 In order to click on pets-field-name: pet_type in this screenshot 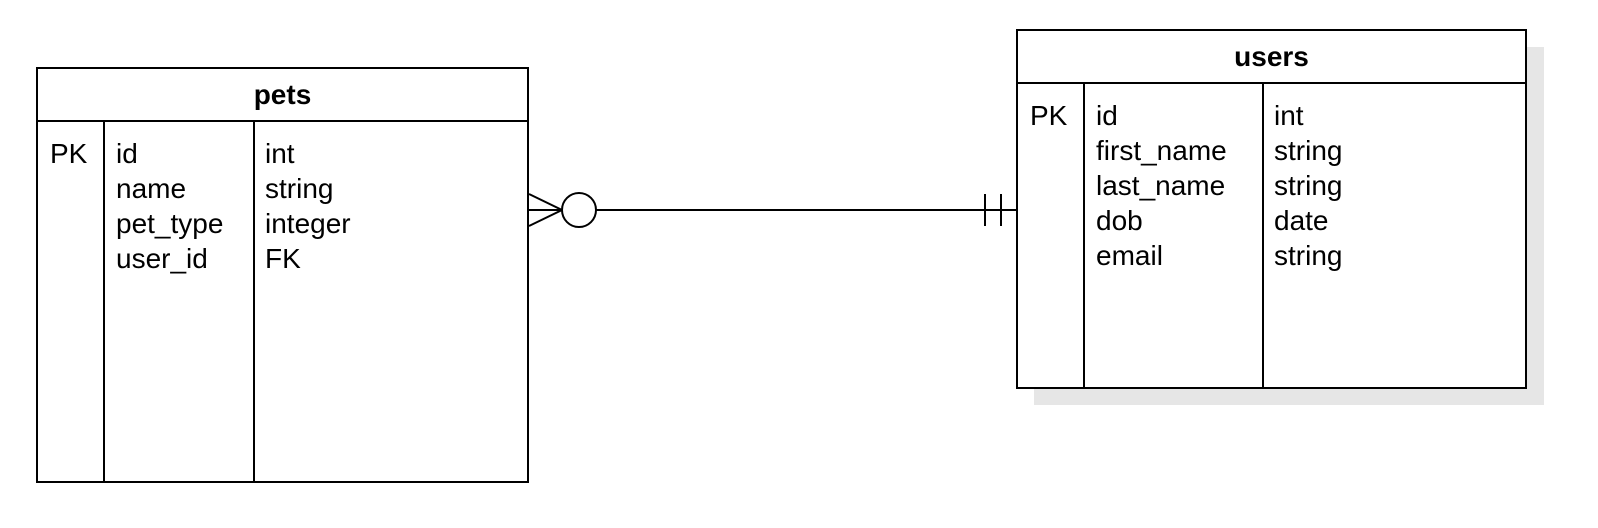, I will do `click(170, 223)`.